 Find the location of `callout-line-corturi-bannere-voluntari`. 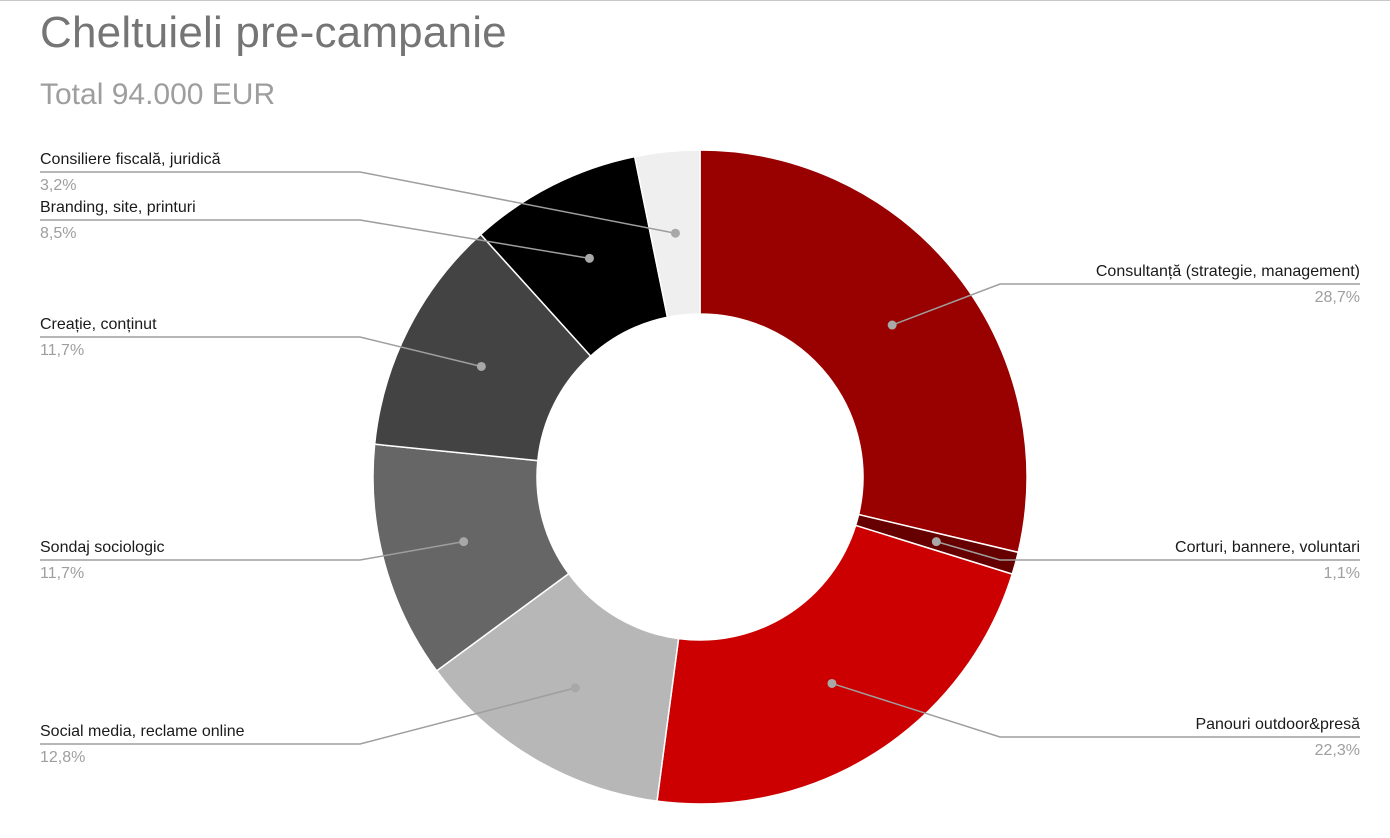

callout-line-corturi-bannere-voluntari is located at coordinates (1148, 550).